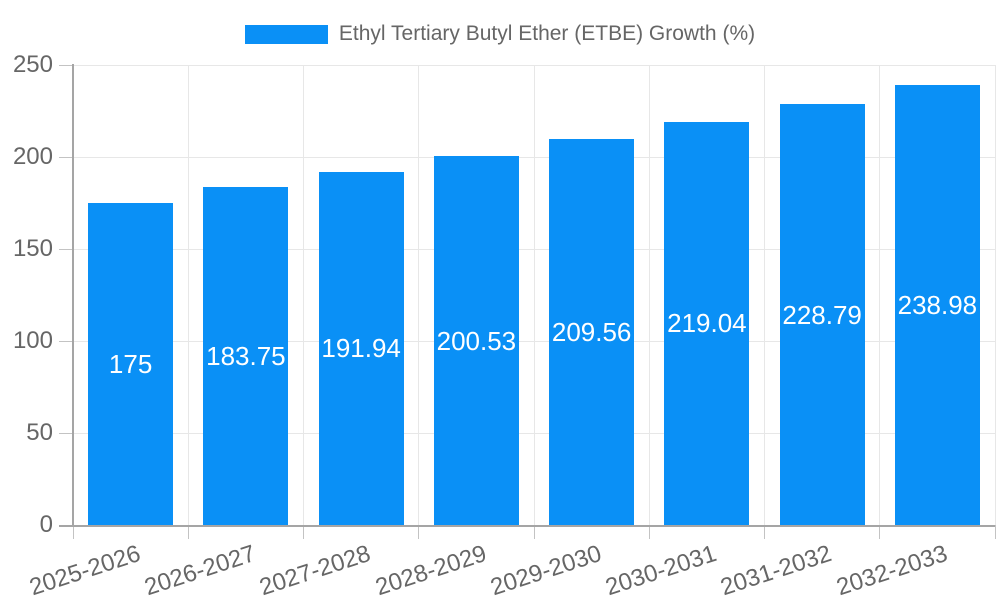 Image resolution: width=1000 pixels, height=600 pixels. Describe the element at coordinates (527, 526) in the screenshot. I see `x-axis-line` at that location.